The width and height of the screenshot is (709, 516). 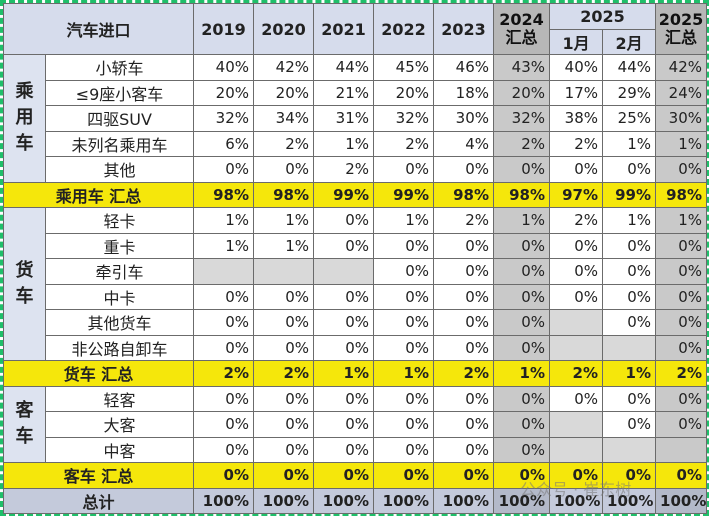 What do you see at coordinates (224, 143) in the screenshot?
I see `value-cell: 6%` at bounding box center [224, 143].